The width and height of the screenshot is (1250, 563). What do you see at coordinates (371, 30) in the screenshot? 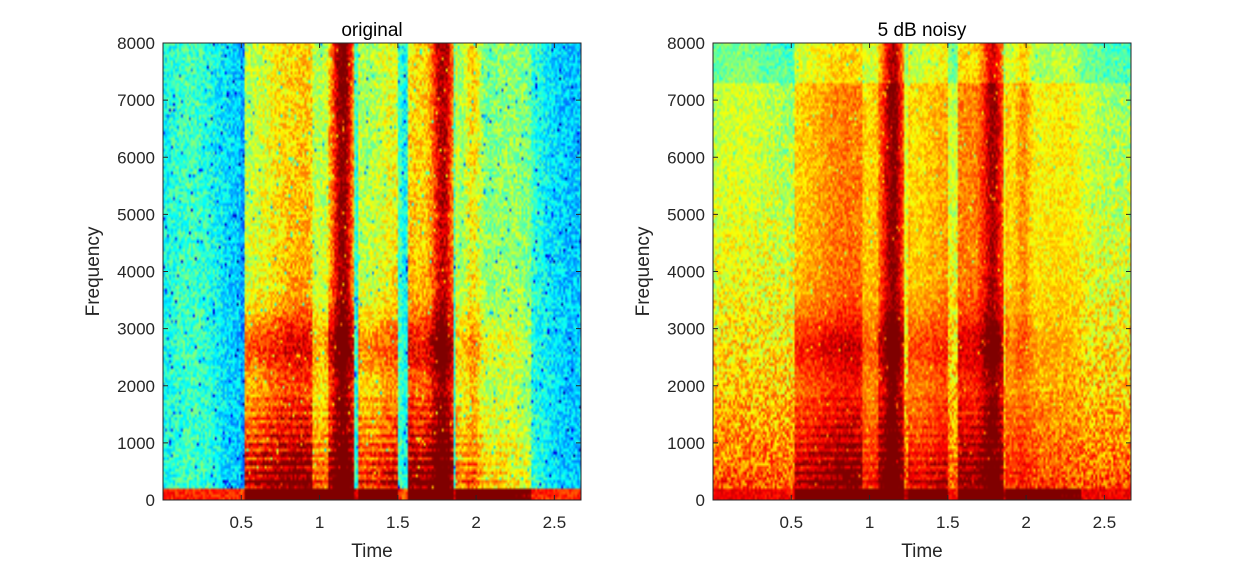
I see `chart-title: original` at bounding box center [371, 30].